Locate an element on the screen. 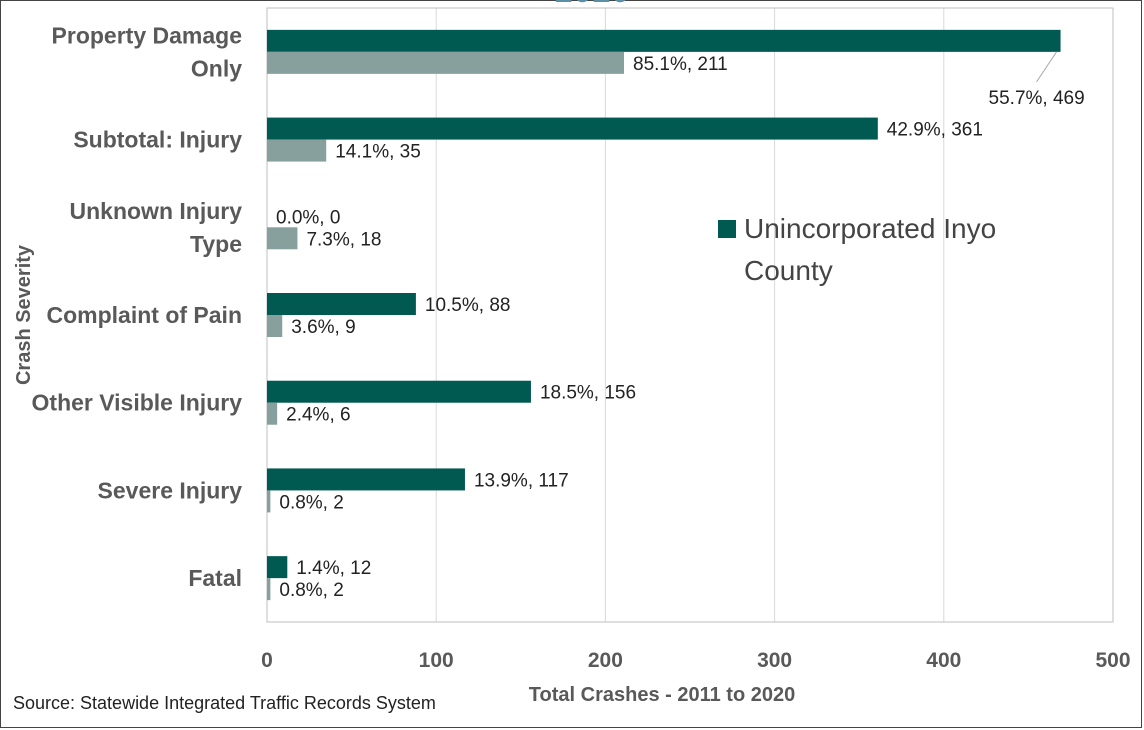  data-label: 0.0%, 0 is located at coordinates (308, 217).